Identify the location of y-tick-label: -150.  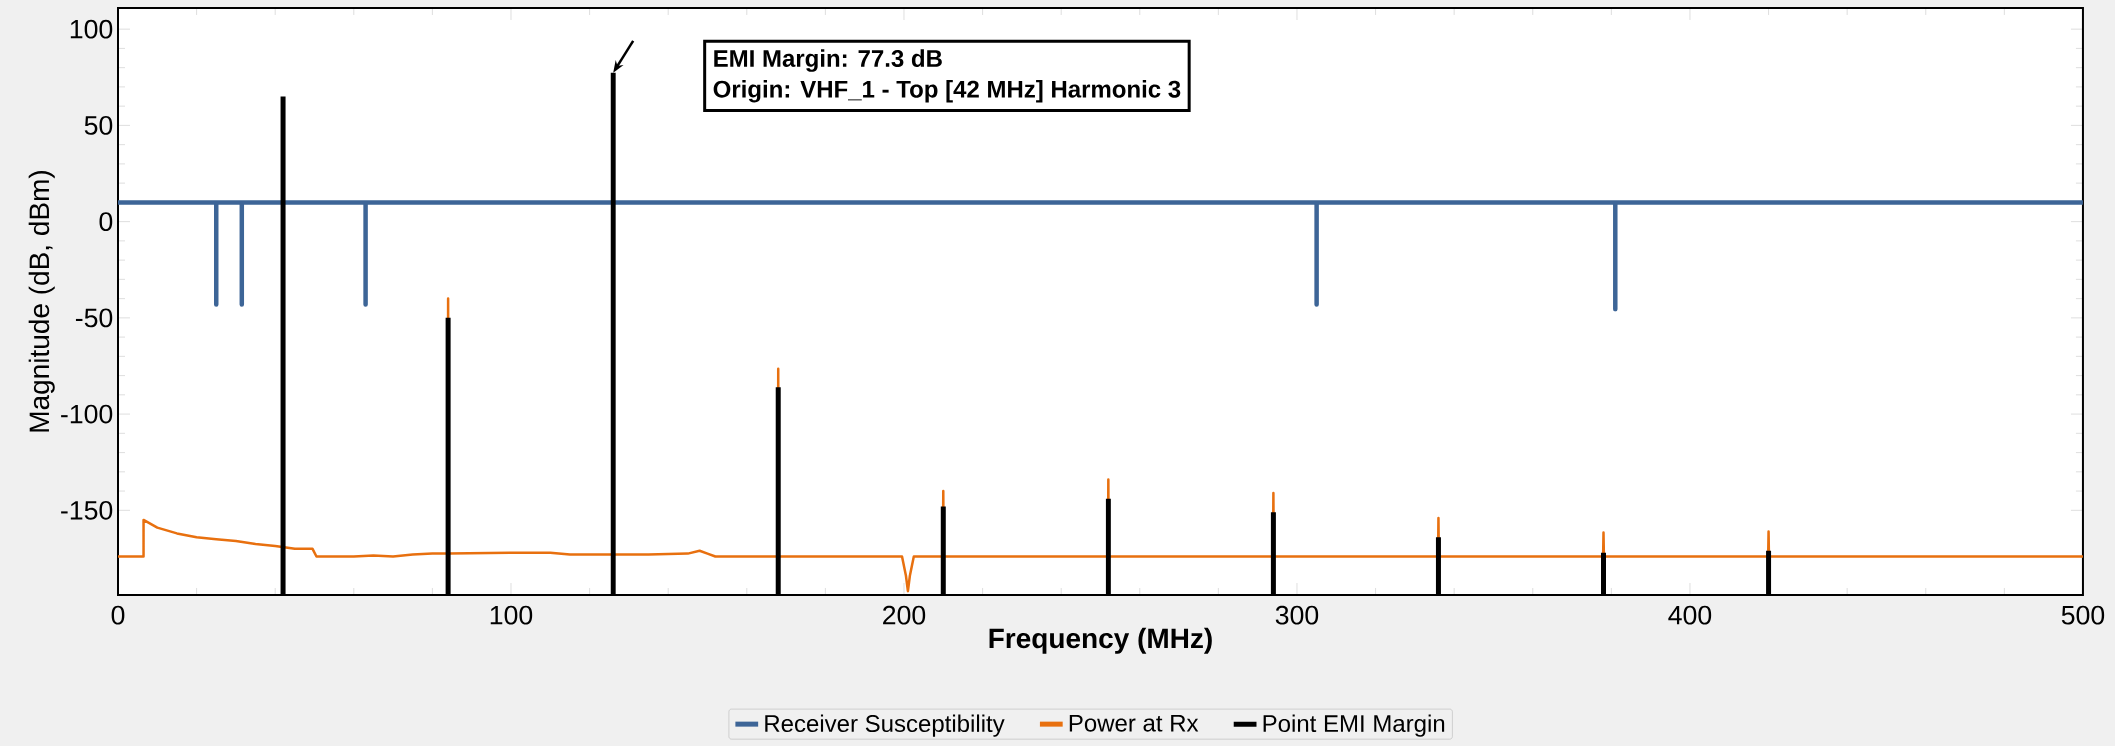
(87, 510).